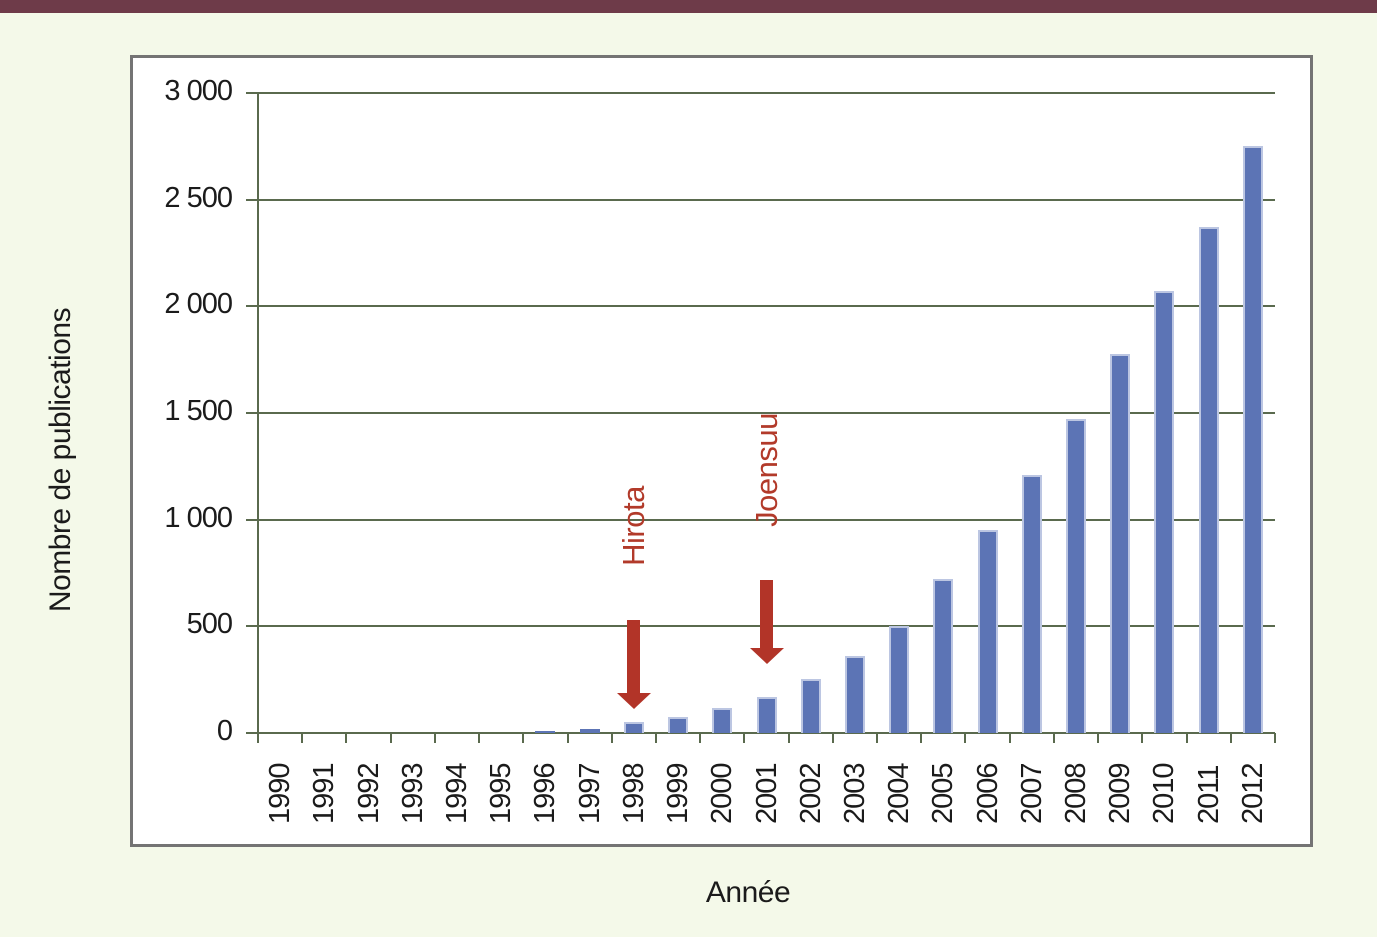  Describe the element at coordinates (324, 793) in the screenshot. I see `x-tick-label-1991: 1991` at that location.